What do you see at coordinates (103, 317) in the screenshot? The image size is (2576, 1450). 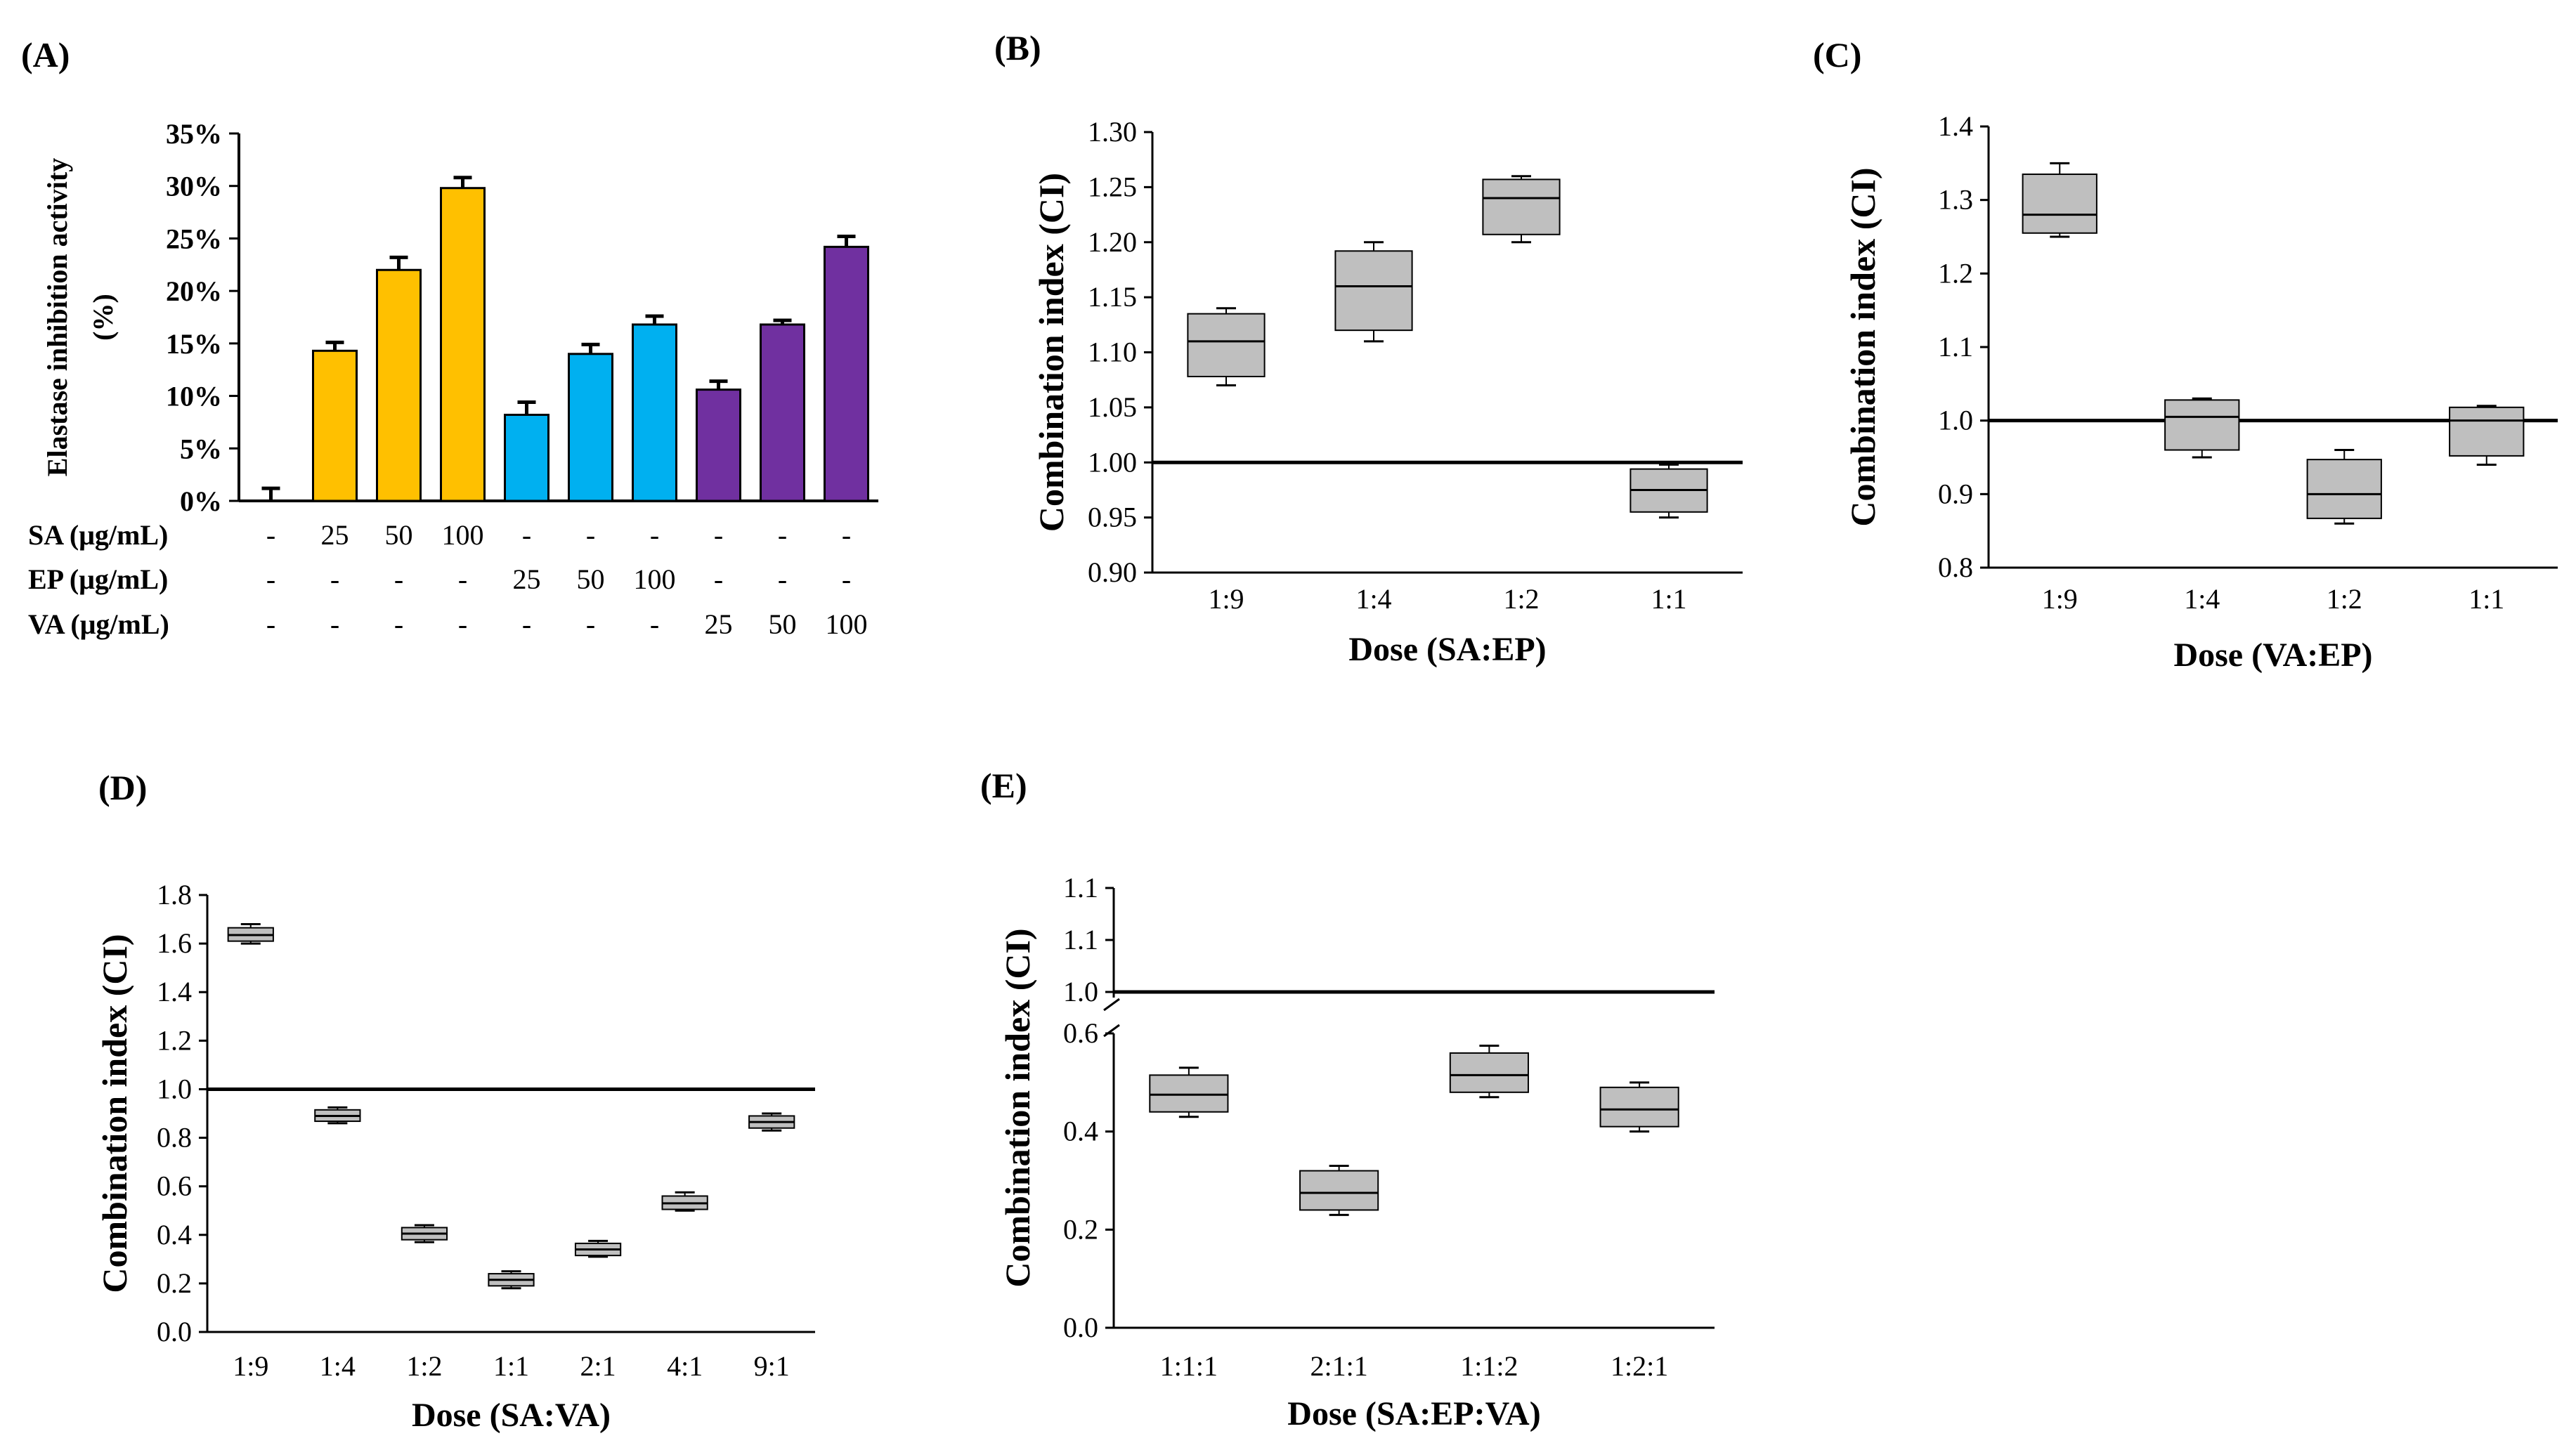 I see `y-axis-label-unit: (%)` at bounding box center [103, 317].